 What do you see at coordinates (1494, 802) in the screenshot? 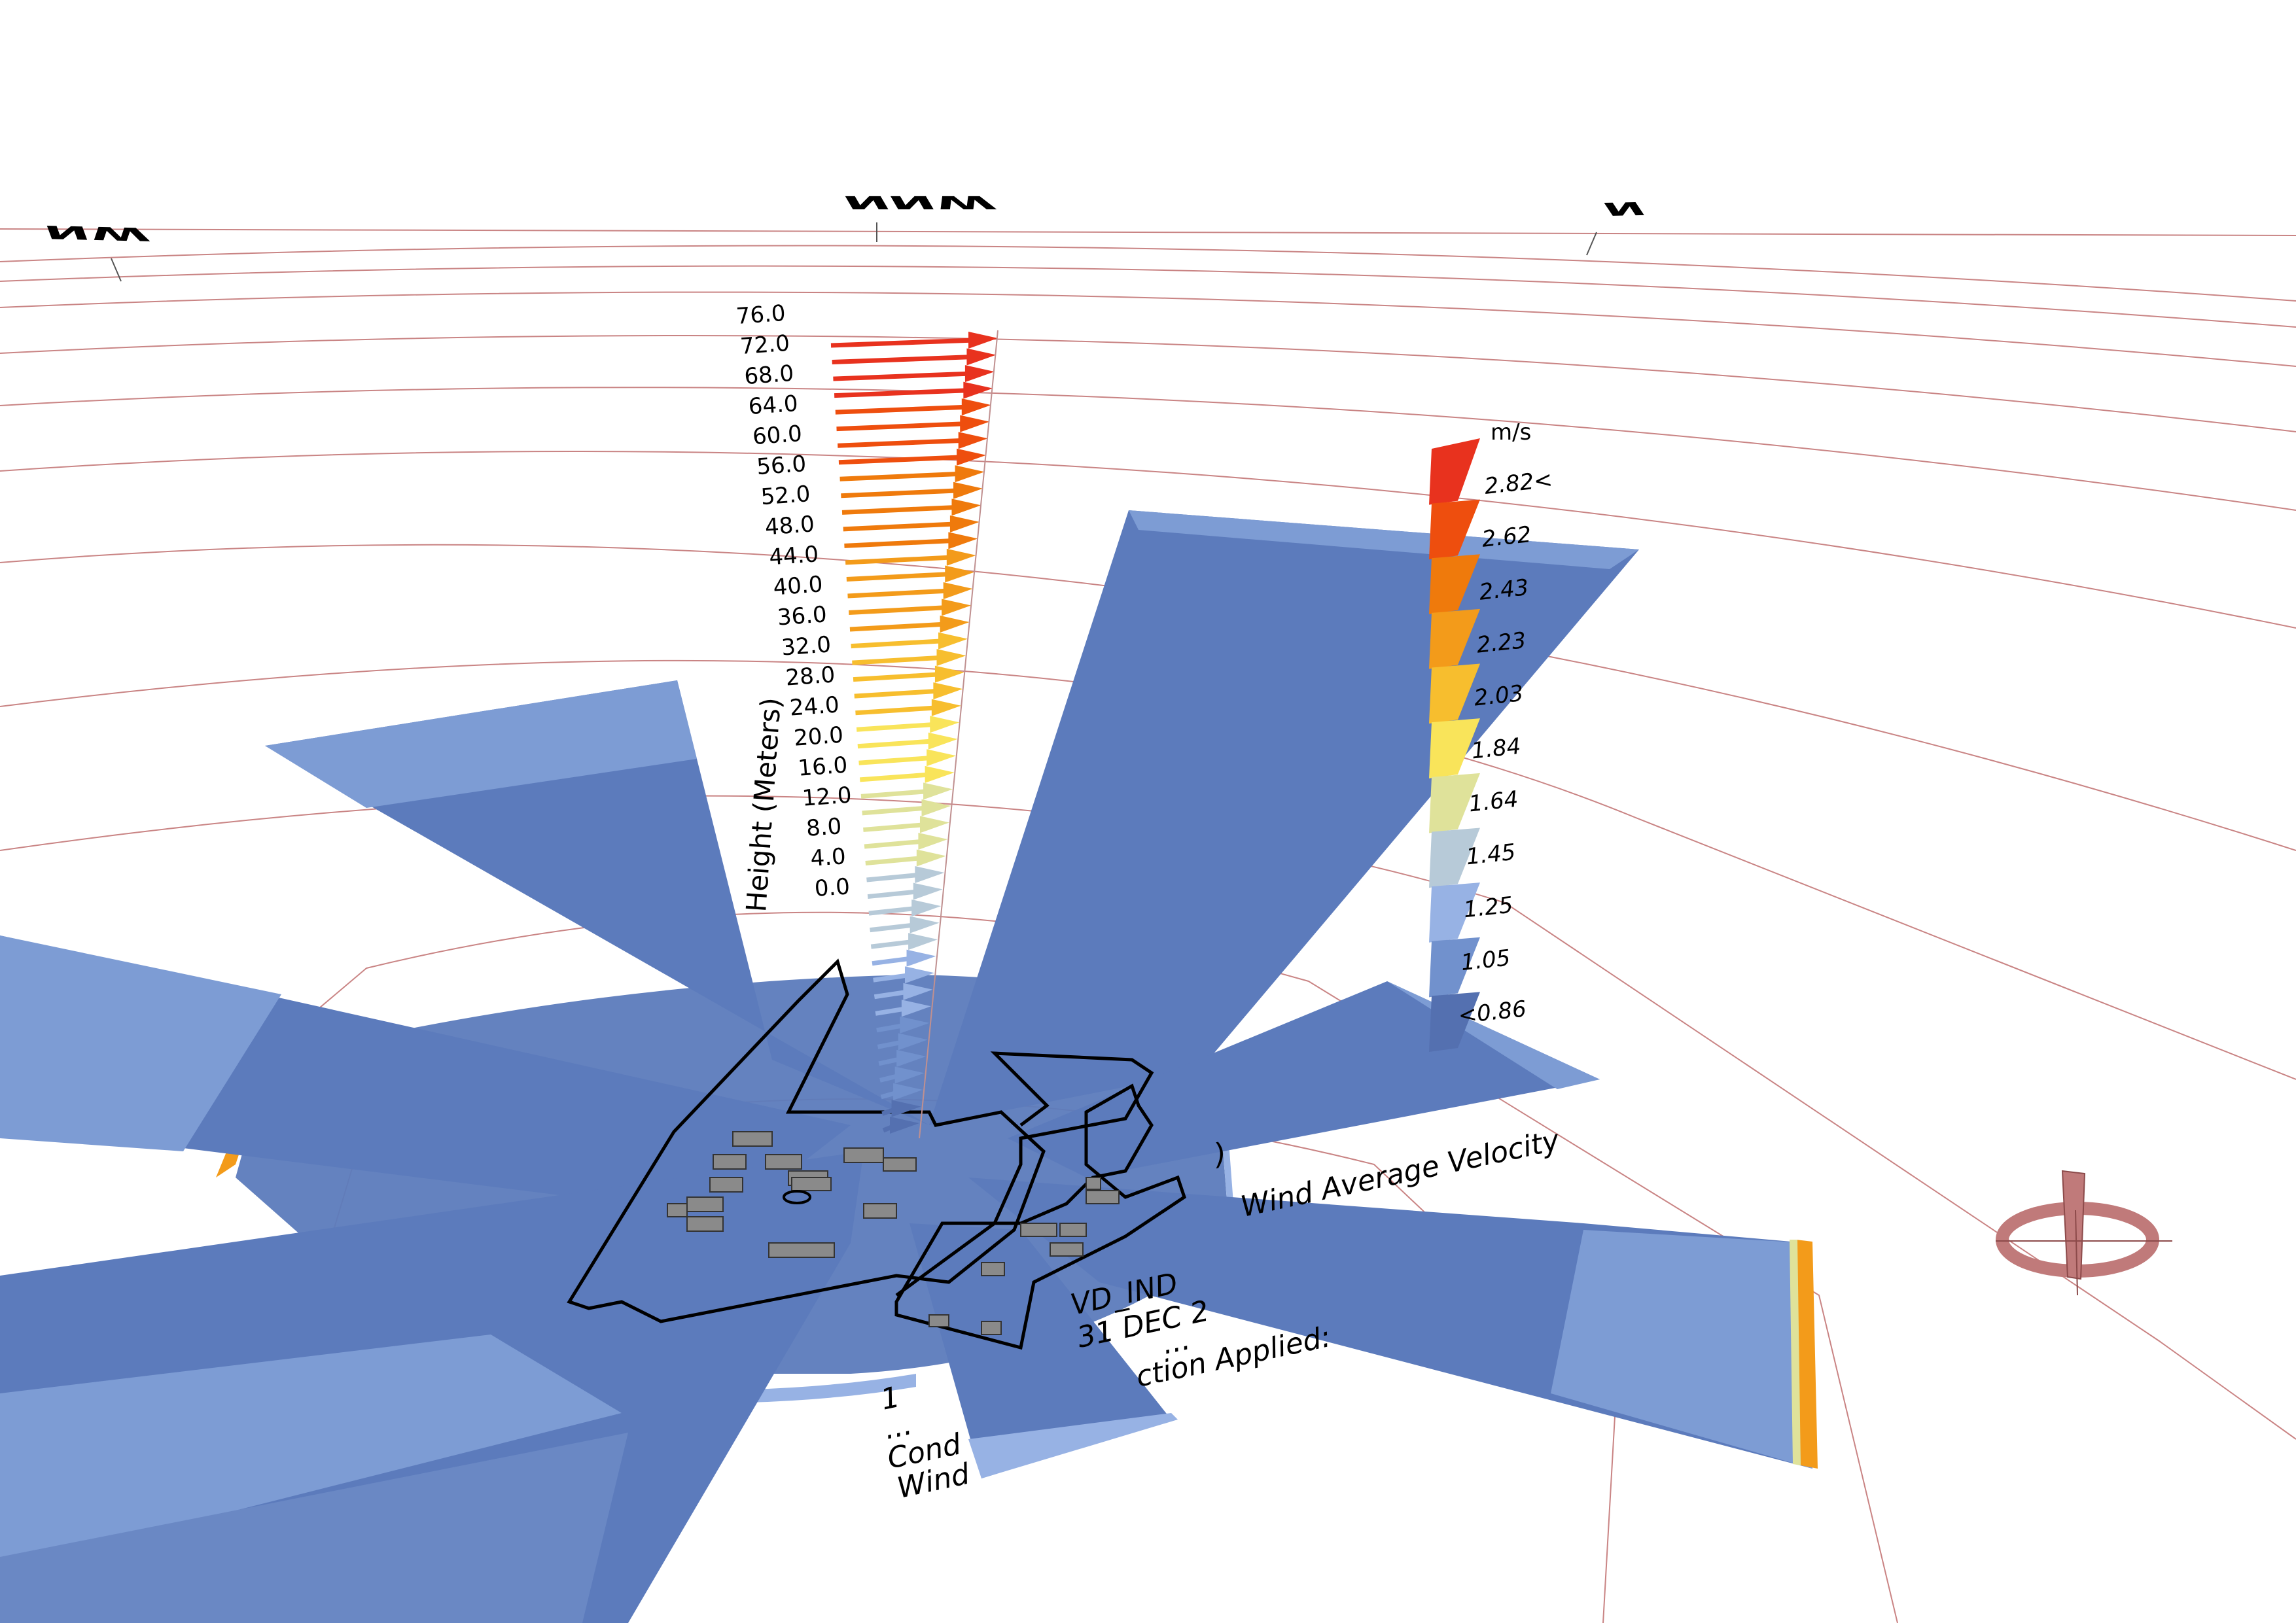
I see `legend-label: 1.64` at bounding box center [1494, 802].